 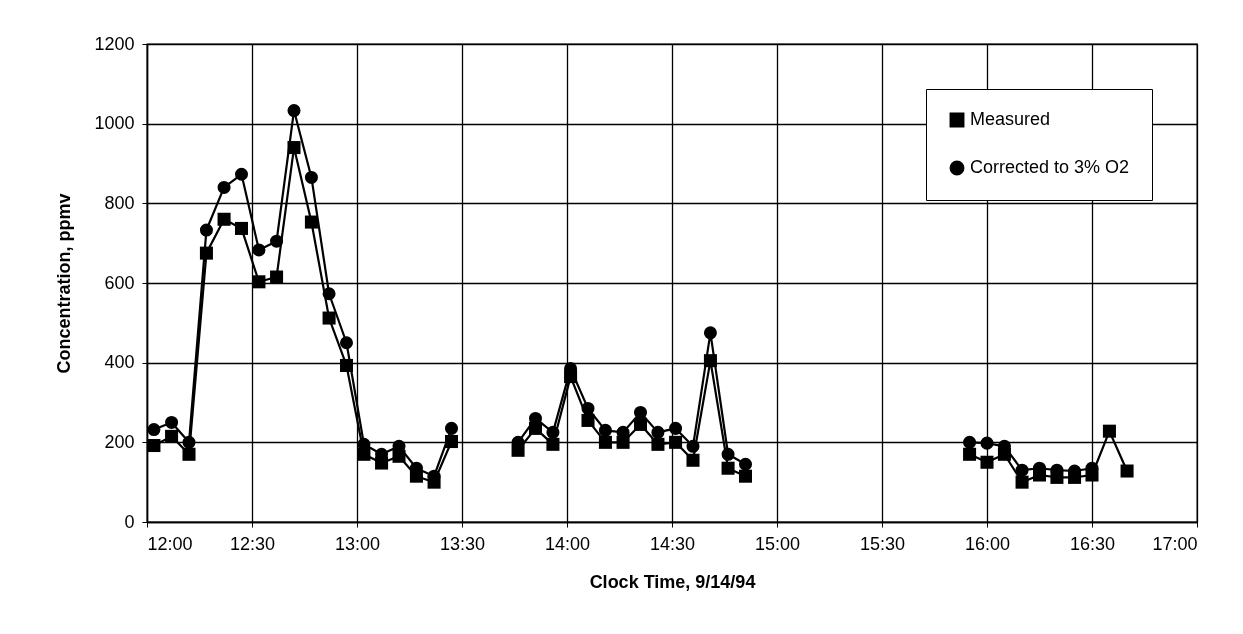 I want to click on legend-label: Corrected to 3% O2, so click(x=1050, y=167).